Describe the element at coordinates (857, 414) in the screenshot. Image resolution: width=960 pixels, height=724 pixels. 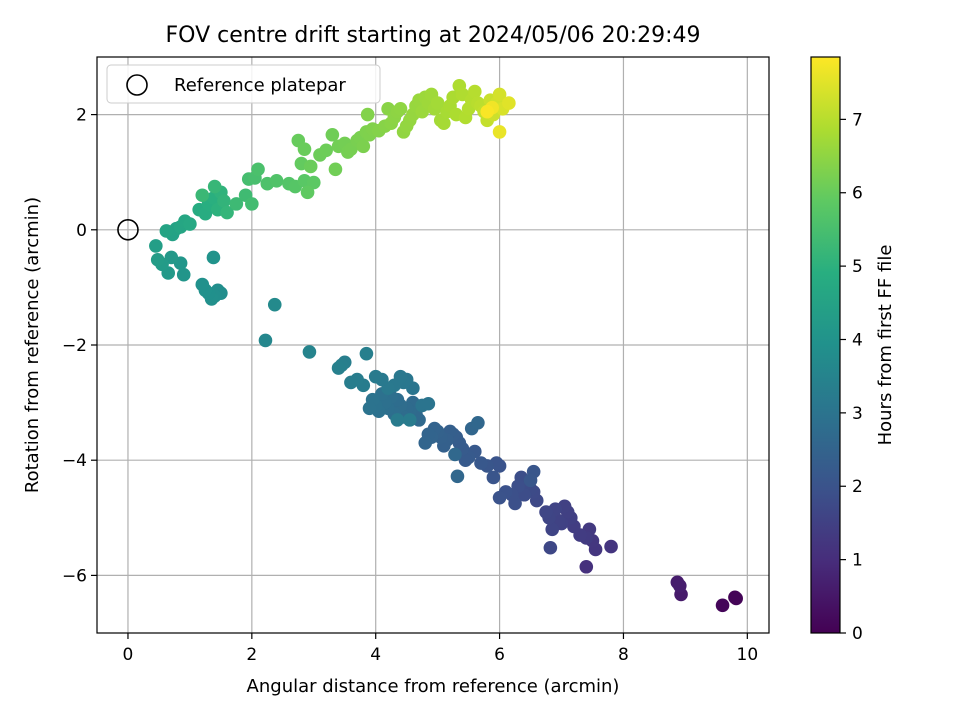
I see `colorbar-tick-label: 3` at that location.